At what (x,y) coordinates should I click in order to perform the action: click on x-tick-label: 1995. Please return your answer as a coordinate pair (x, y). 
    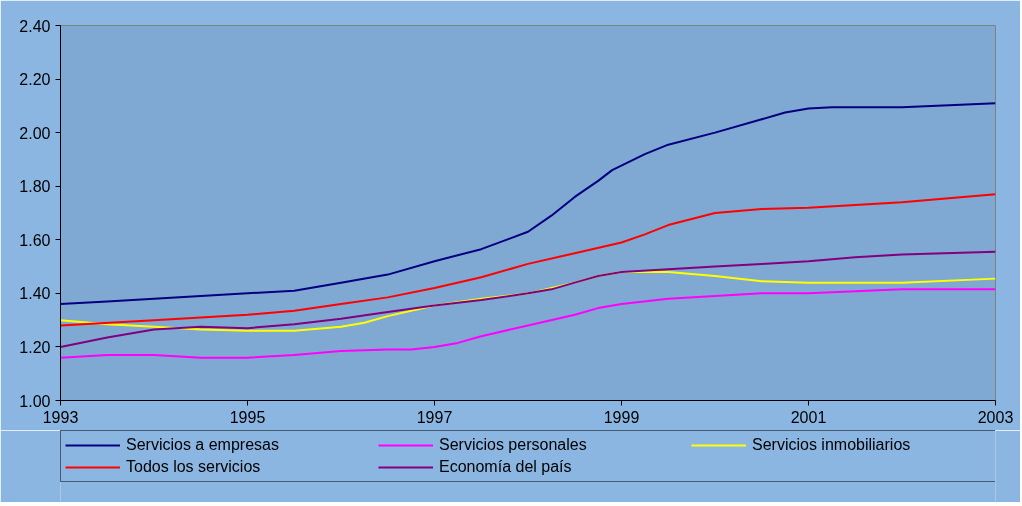
    Looking at the image, I should click on (247, 417).